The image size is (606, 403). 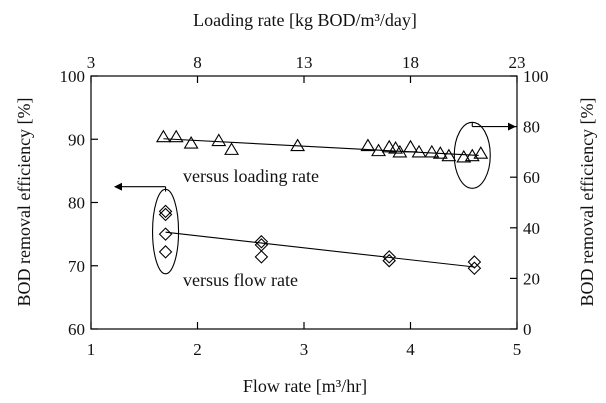 I want to click on x-bottom-tick-label: 1, so click(x=91, y=349).